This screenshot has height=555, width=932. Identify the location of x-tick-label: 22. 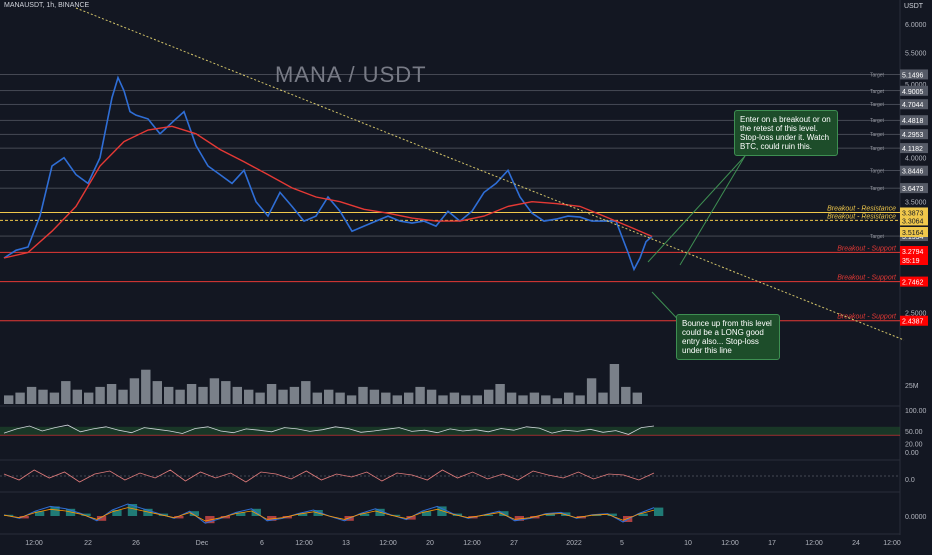
(88, 543).